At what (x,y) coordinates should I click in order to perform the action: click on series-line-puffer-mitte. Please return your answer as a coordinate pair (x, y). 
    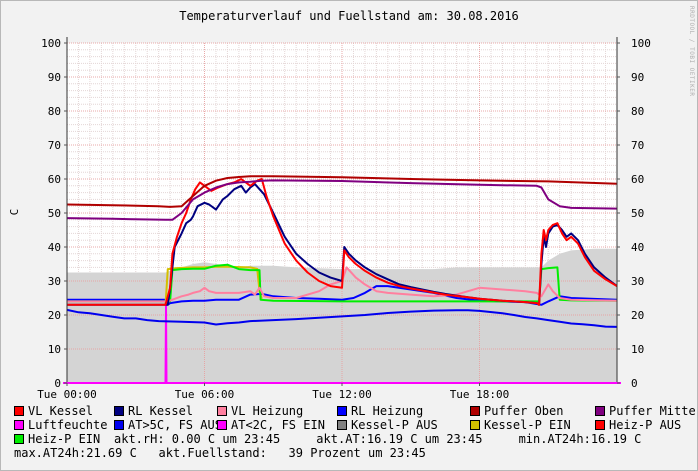
    Looking at the image, I should click on (342, 200).